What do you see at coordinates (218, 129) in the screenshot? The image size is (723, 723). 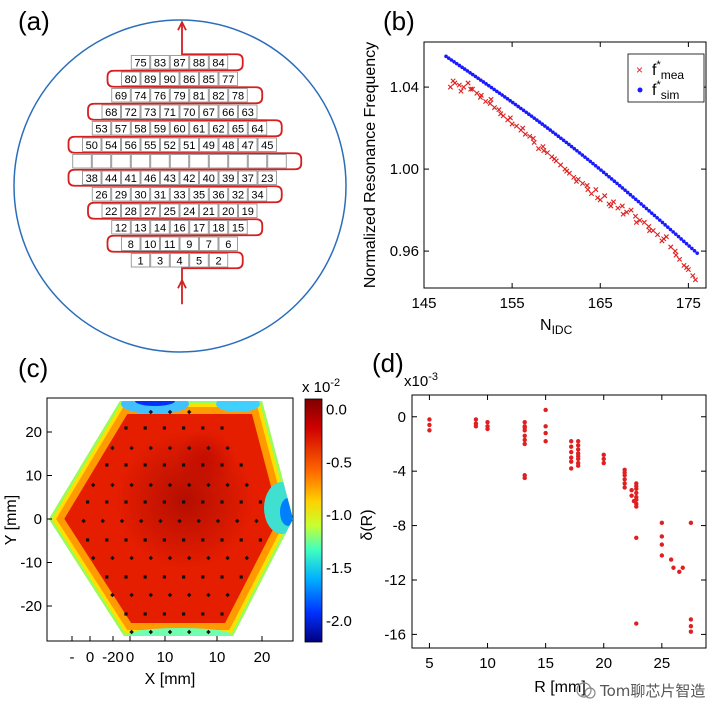 I see `idc-cell-label: 62` at bounding box center [218, 129].